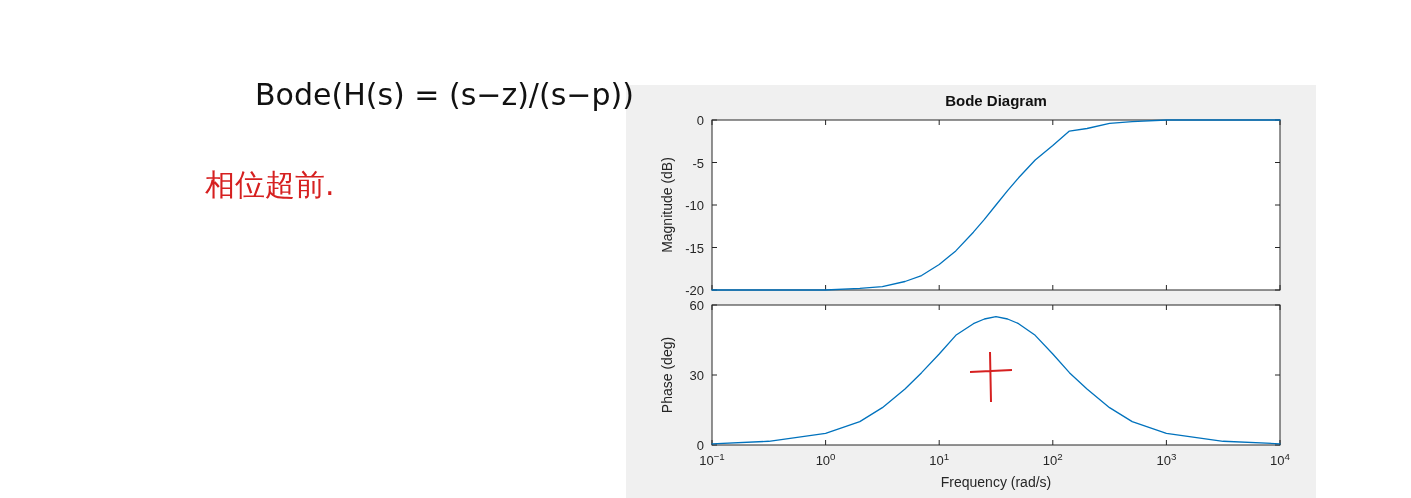 Image resolution: width=1411 pixels, height=498 pixels. I want to click on text: Bode(H(s) = (s−z)/(s−p)), so click(444, 94).